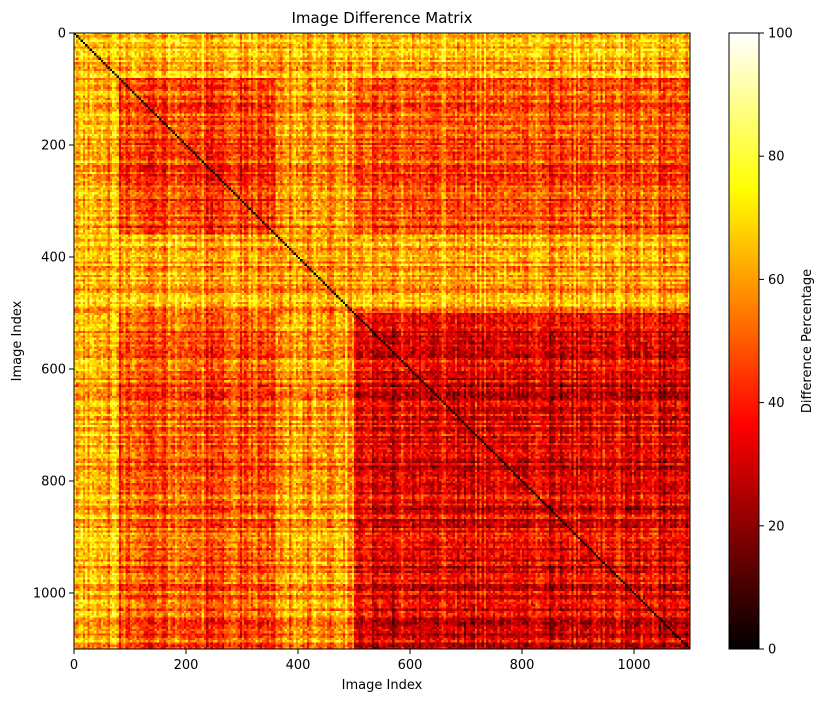 This screenshot has height=701, width=825. I want to click on y-tick-label: 0, so click(62, 34).